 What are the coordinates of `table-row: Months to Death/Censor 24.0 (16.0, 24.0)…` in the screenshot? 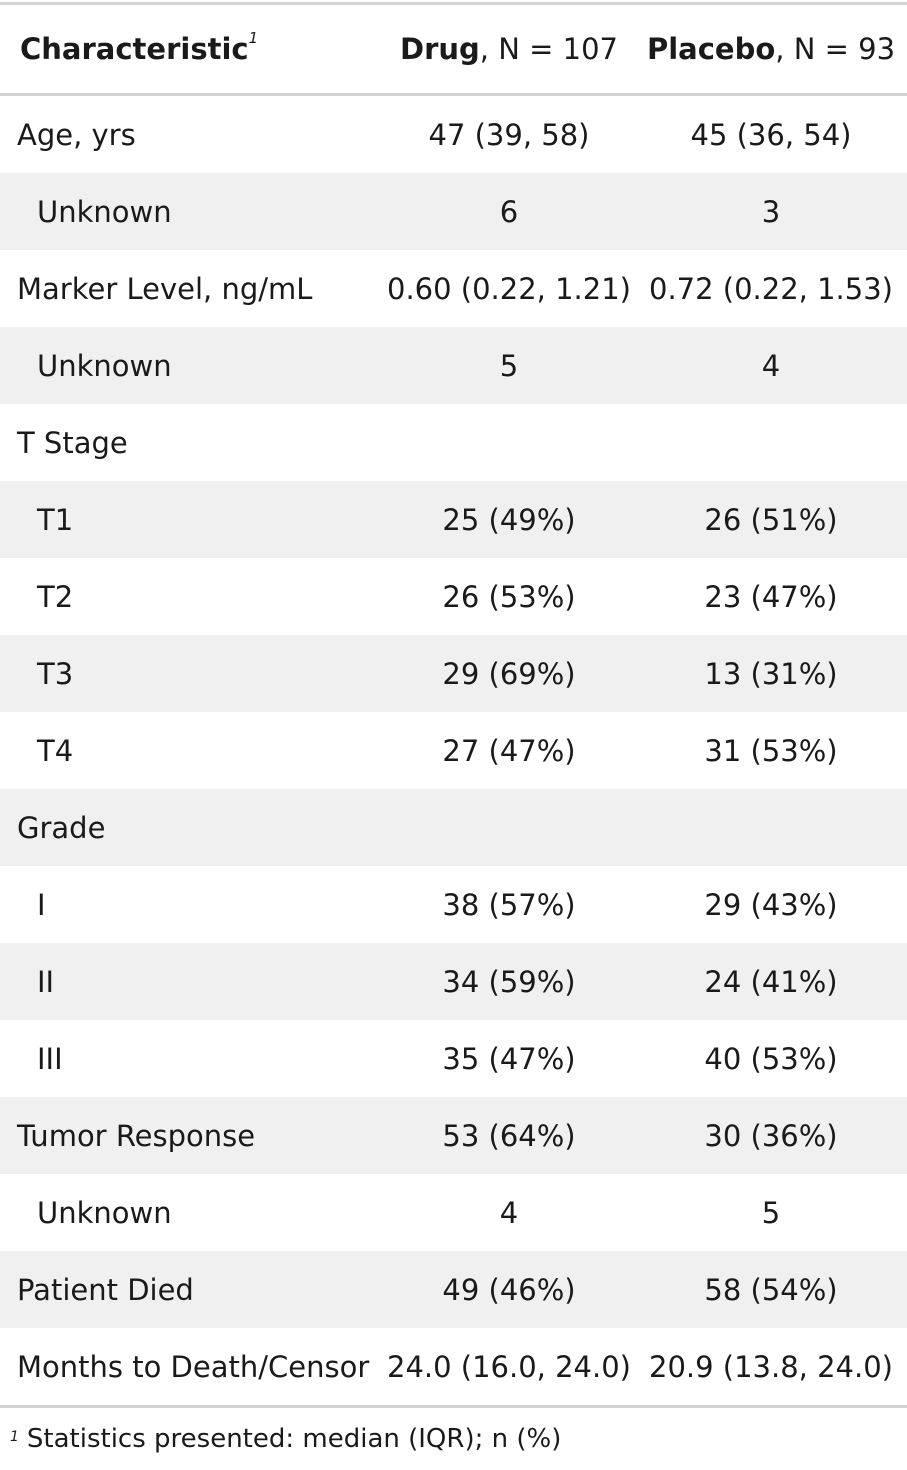 It's located at (453, 1366).